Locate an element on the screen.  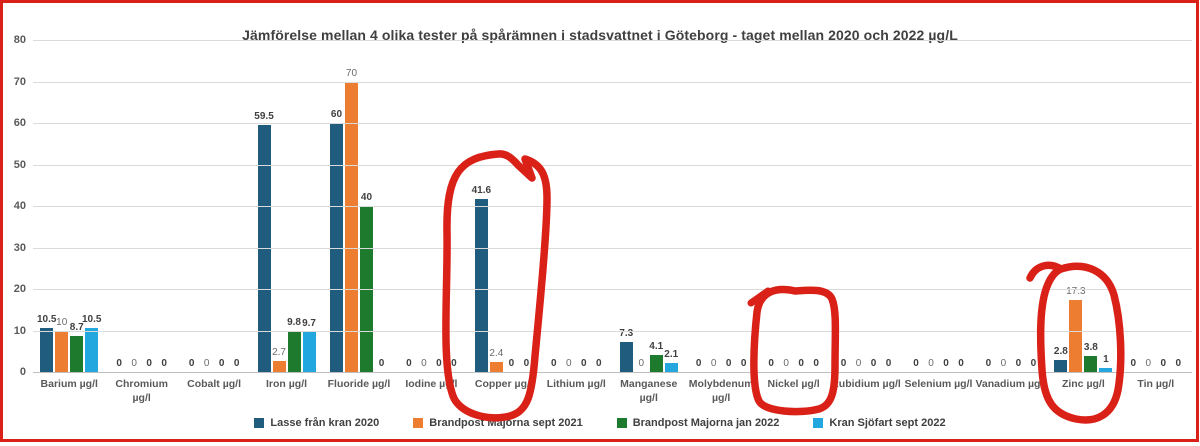
x-category-label: Rubidium µg/l is located at coordinates (866, 384).